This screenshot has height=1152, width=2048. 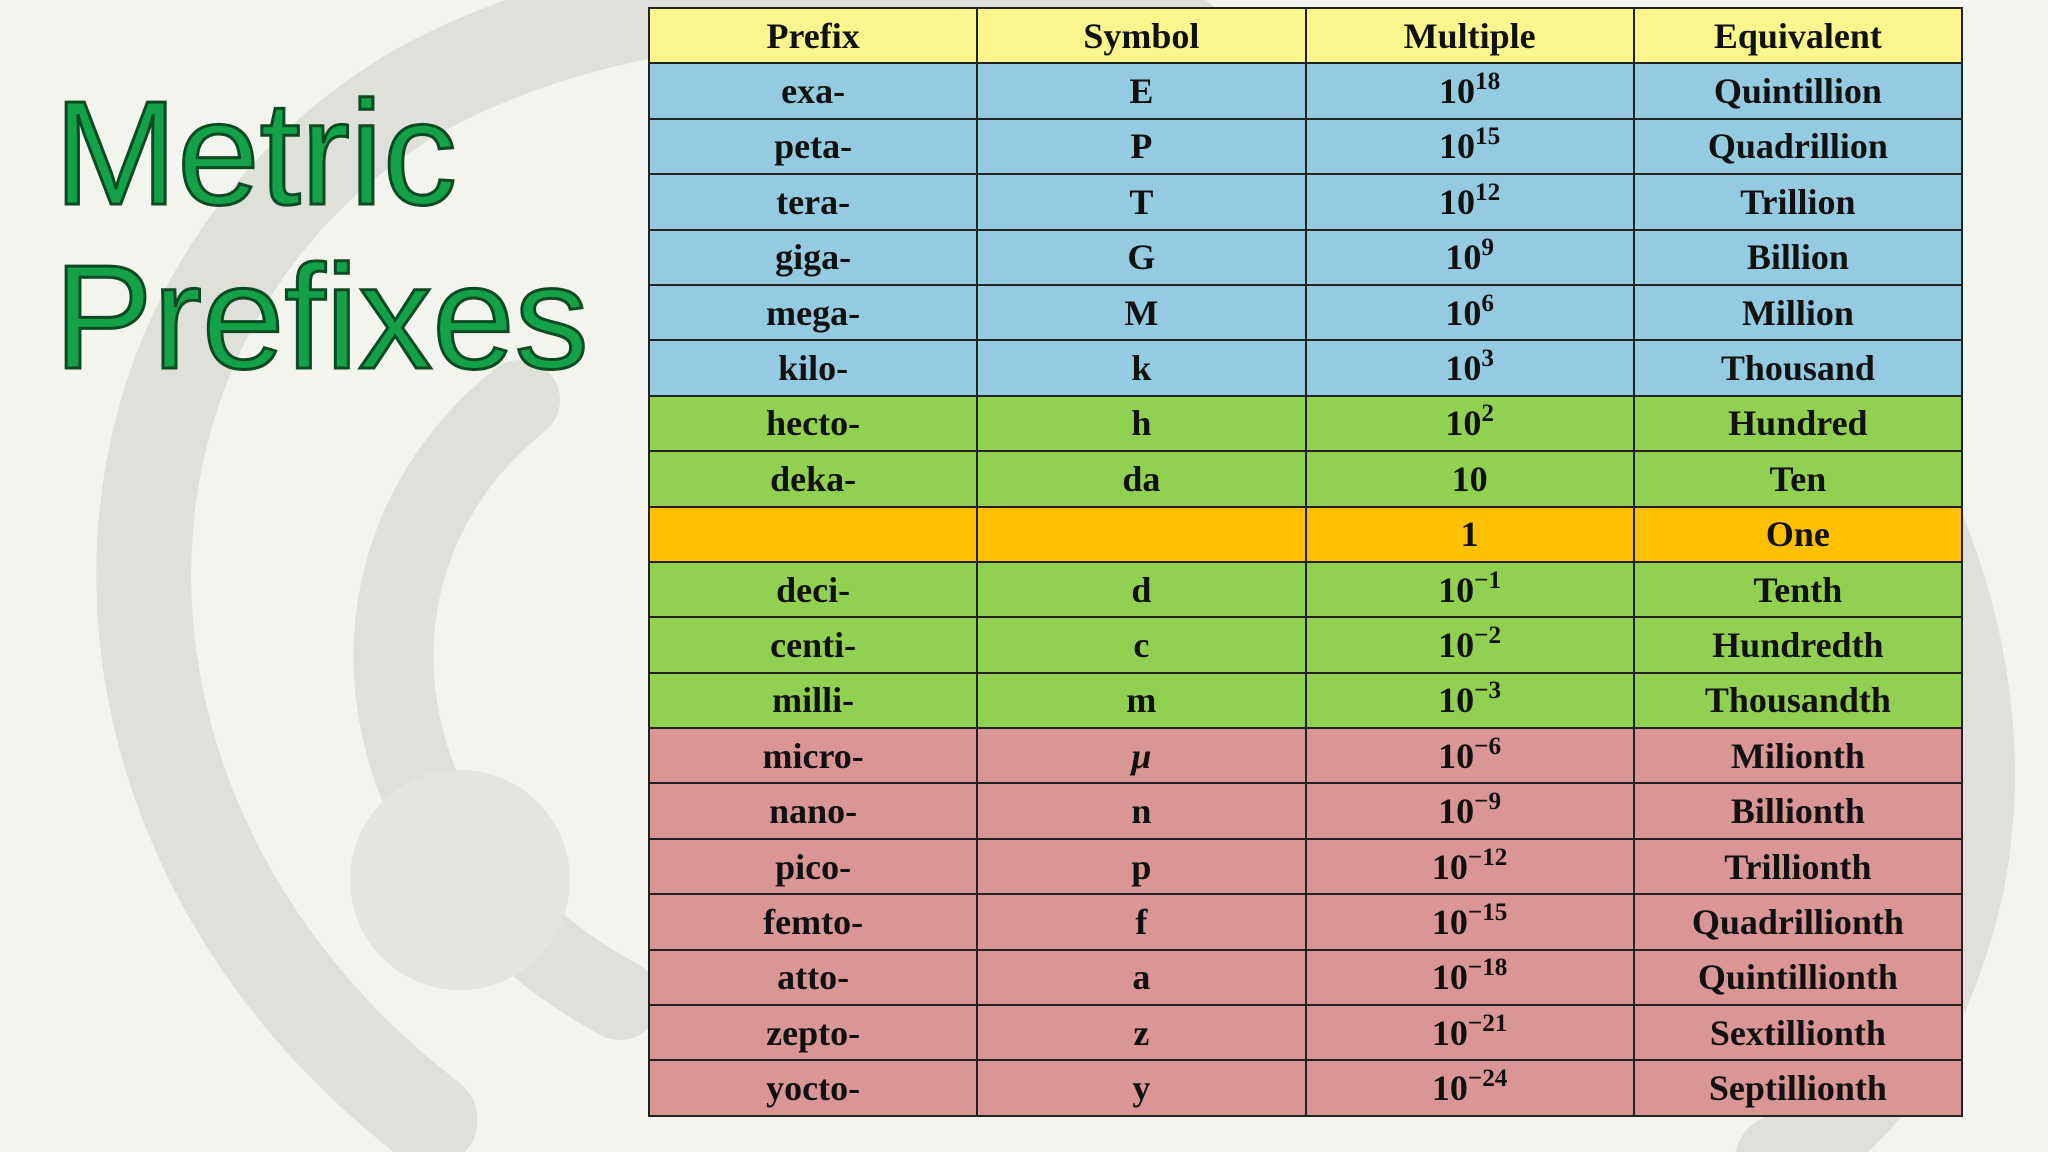 I want to click on multiple-cell: 10, so click(x=1469, y=479).